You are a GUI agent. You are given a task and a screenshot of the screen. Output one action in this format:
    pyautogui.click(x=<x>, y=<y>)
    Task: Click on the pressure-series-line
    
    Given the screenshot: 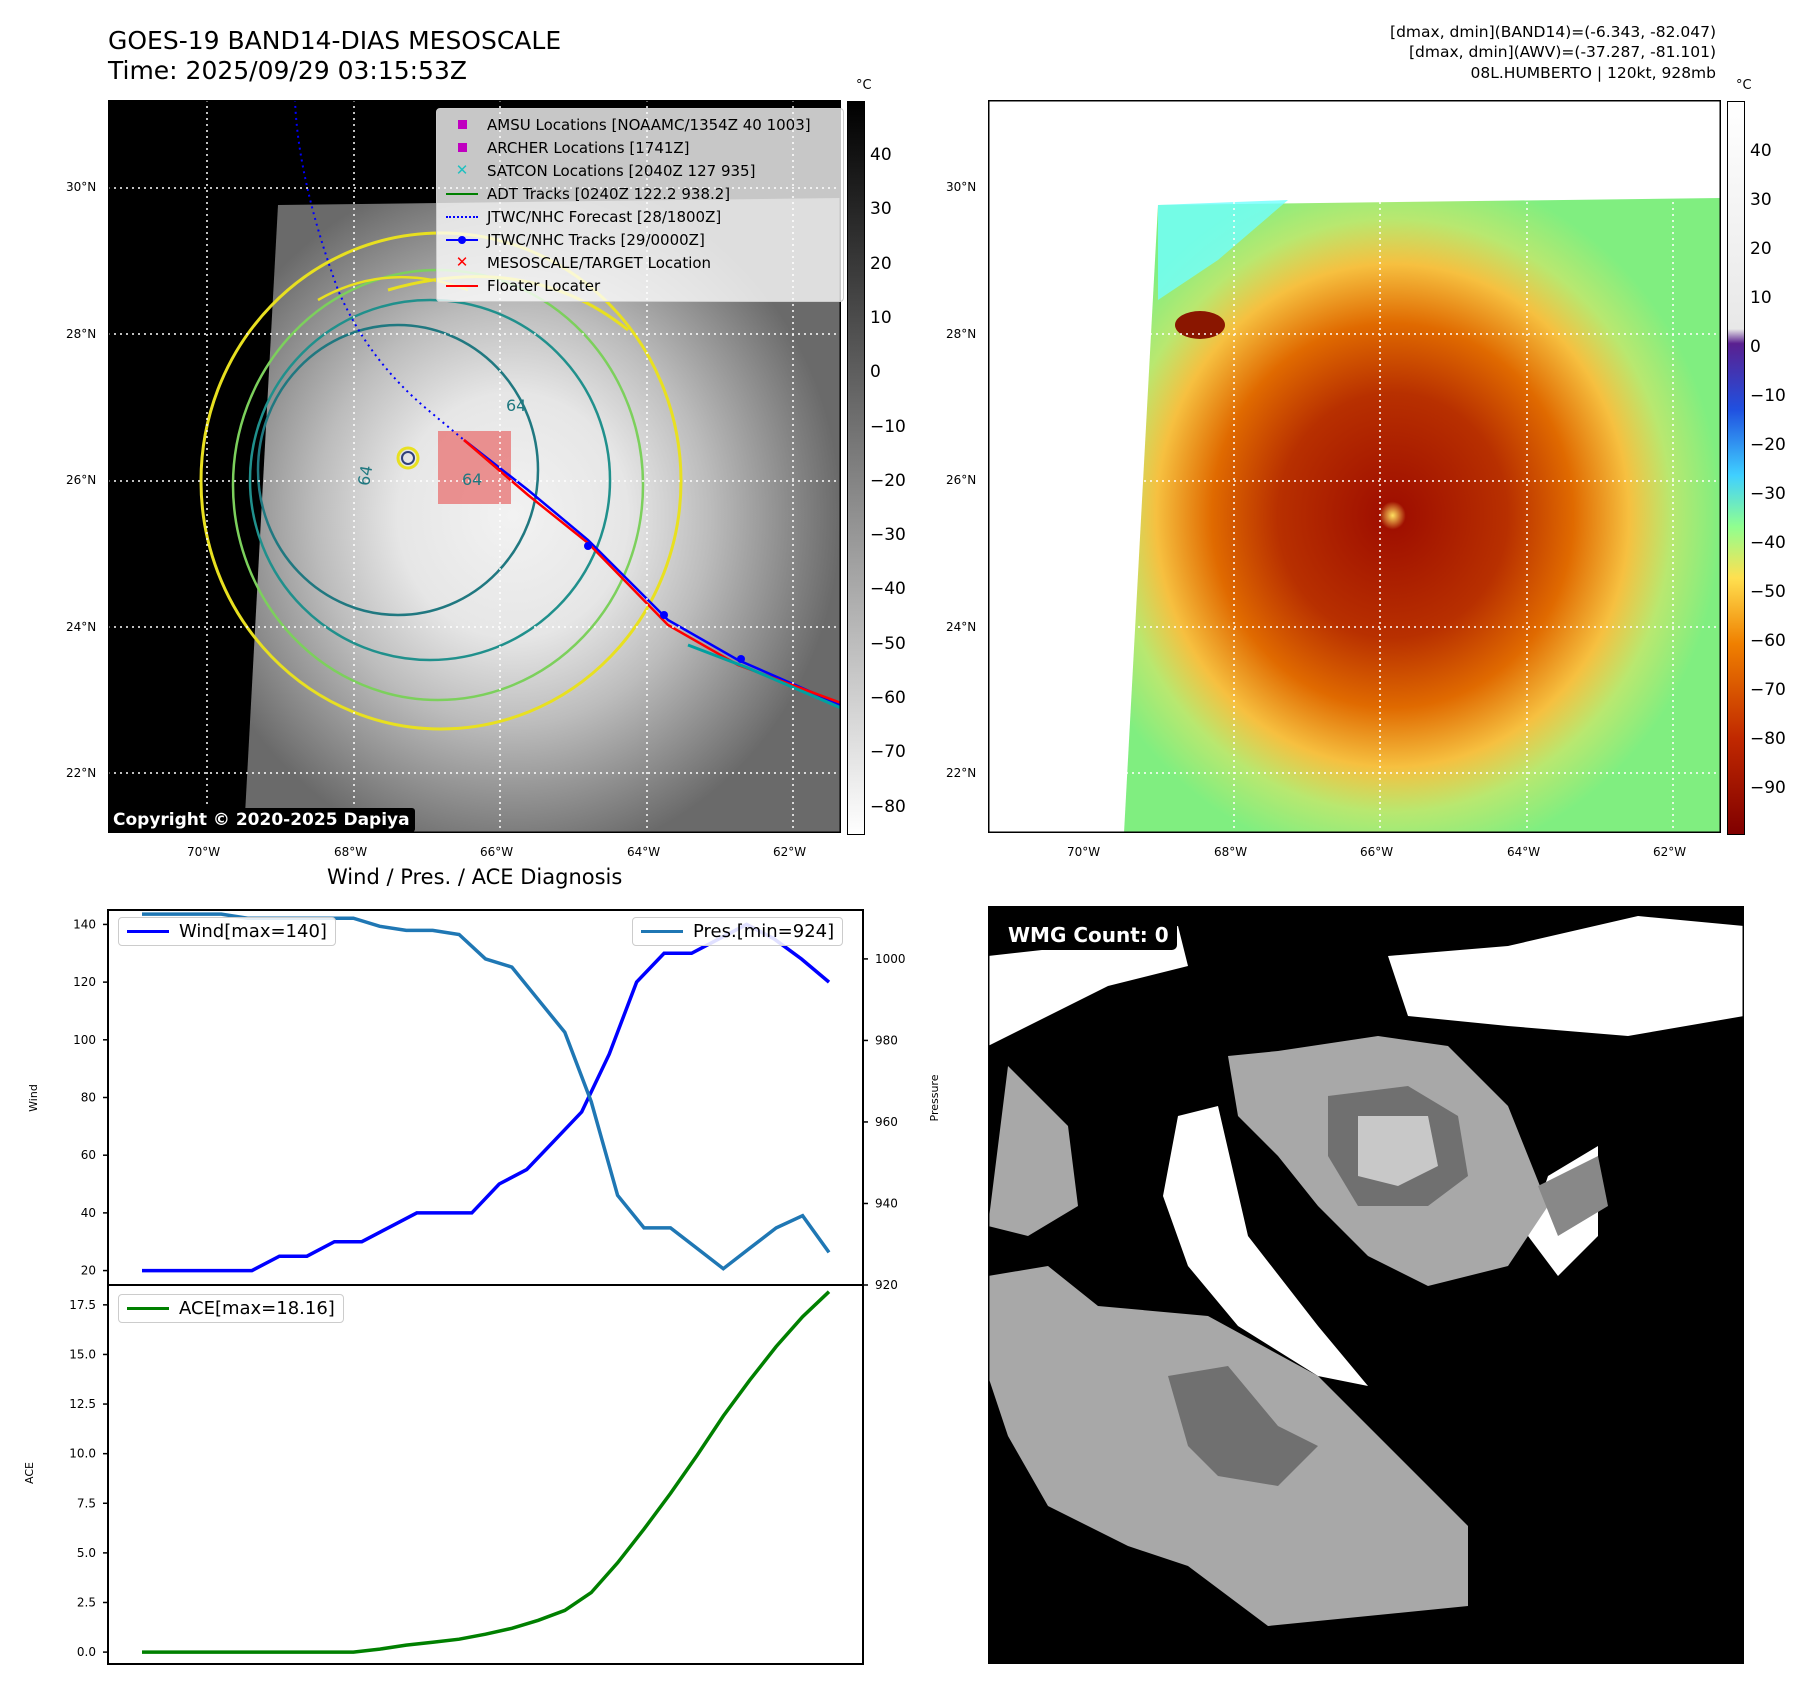 What is the action you would take?
    pyautogui.click(x=486, y=1091)
    